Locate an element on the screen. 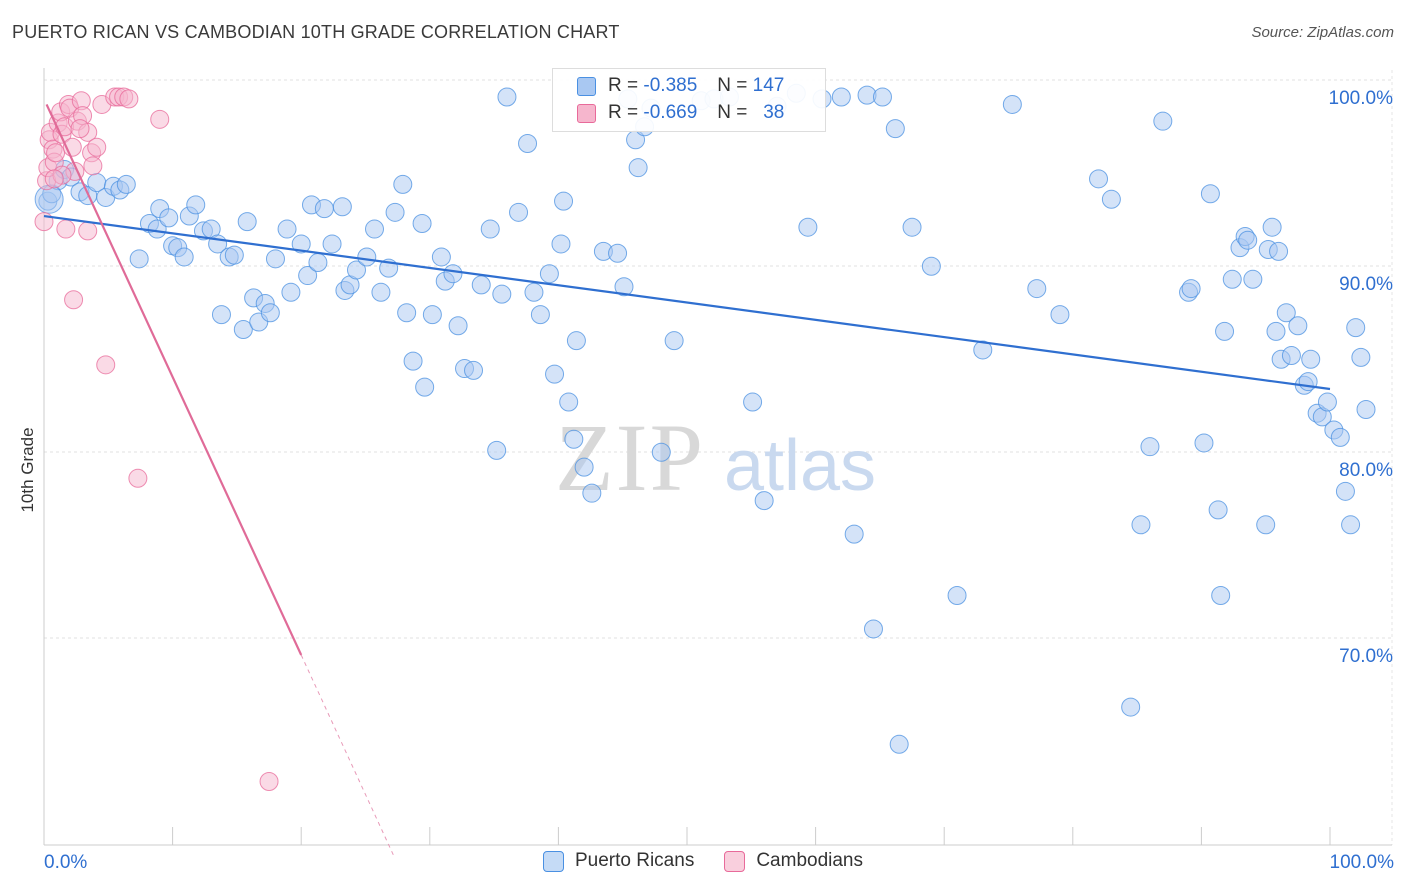  legend-r-value: -0.385 is located at coordinates (670, 85).